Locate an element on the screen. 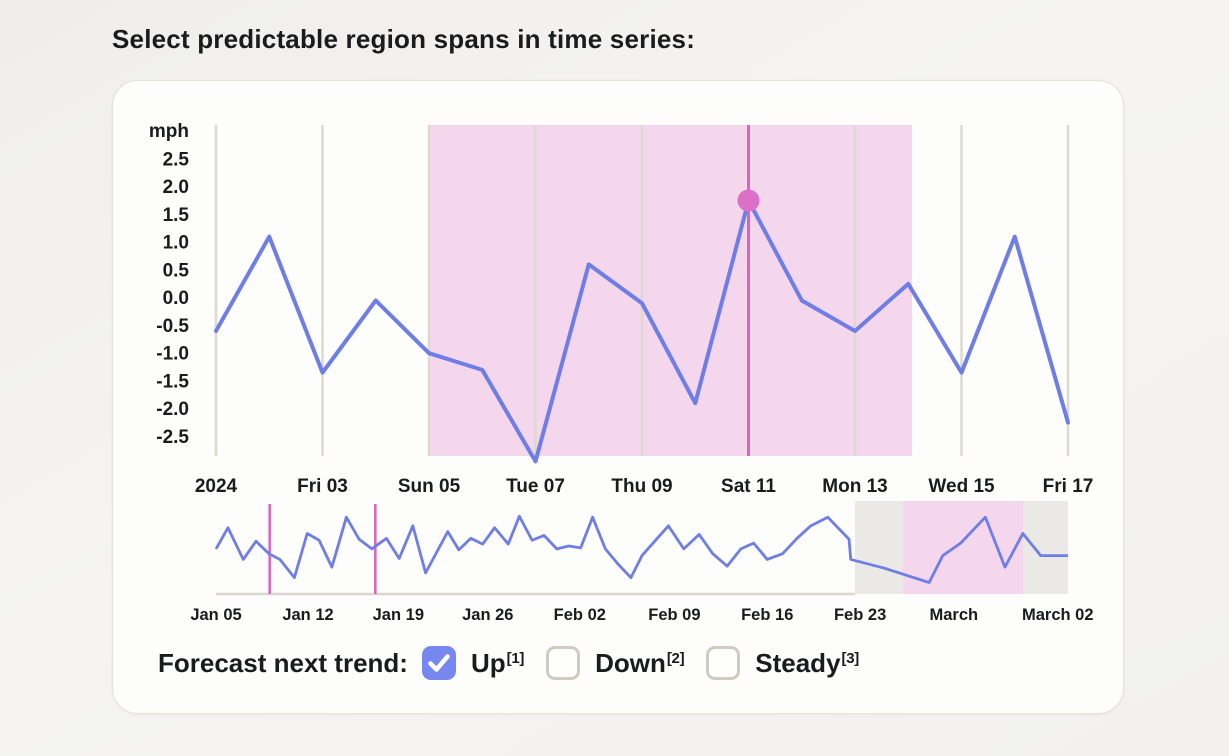 This screenshot has width=1229, height=756. forecast-label: Forecast next trend: is located at coordinates (283, 662).